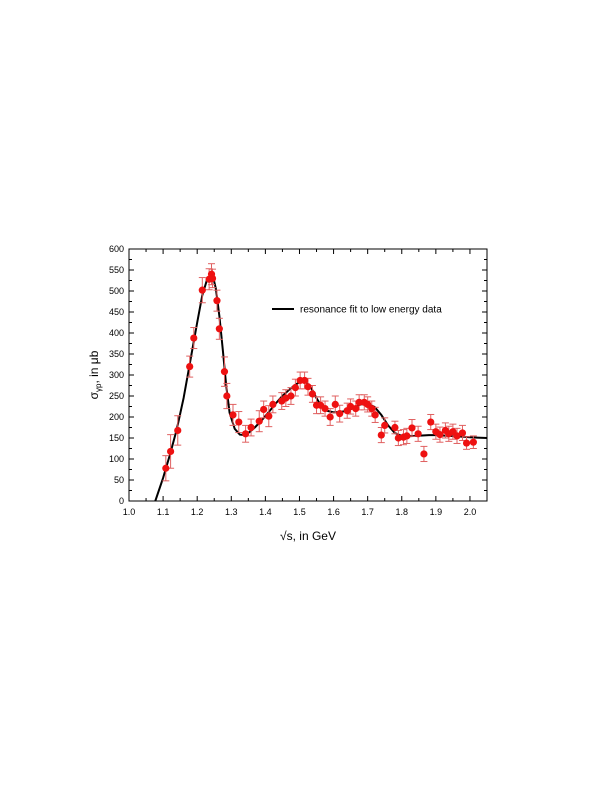 This screenshot has height=793, width=609. What do you see at coordinates (116, 459) in the screenshot?
I see `y-tick-label: 100` at bounding box center [116, 459].